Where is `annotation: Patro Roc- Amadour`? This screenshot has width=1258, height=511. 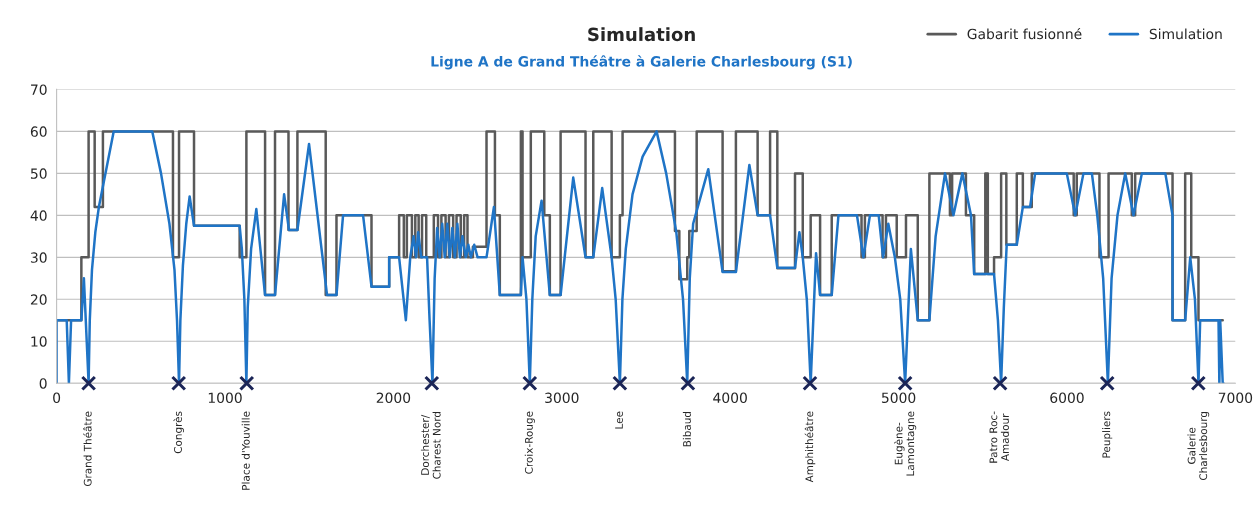
annotation: Patro Roc- Amadour is located at coordinates (999, 437).